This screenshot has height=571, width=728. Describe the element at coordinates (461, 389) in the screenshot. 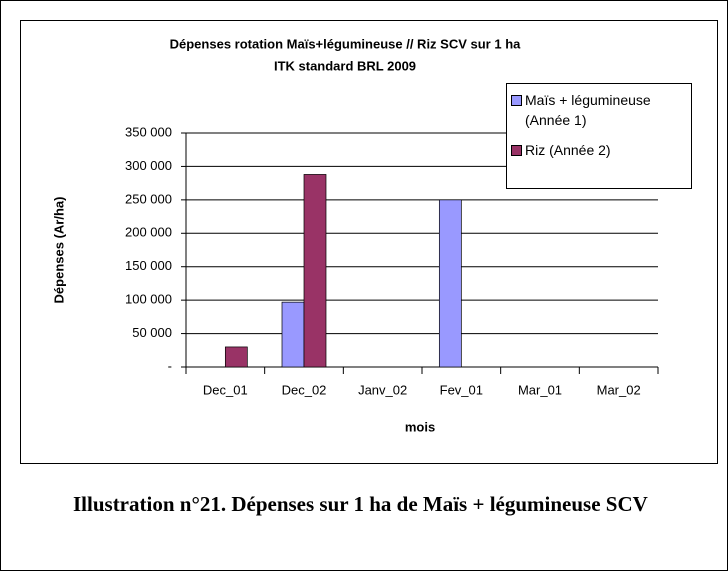

I see `x-tick-label: Fev_01` at that location.